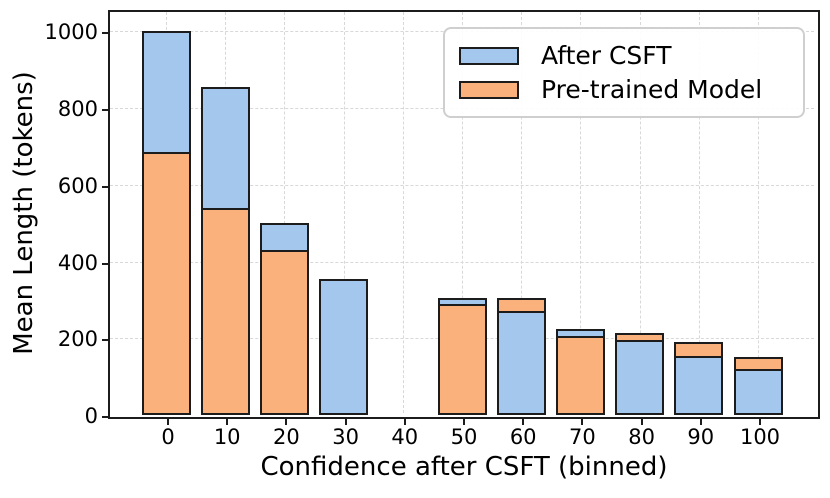  I want to click on y-tick-label: 200, so click(77, 339).